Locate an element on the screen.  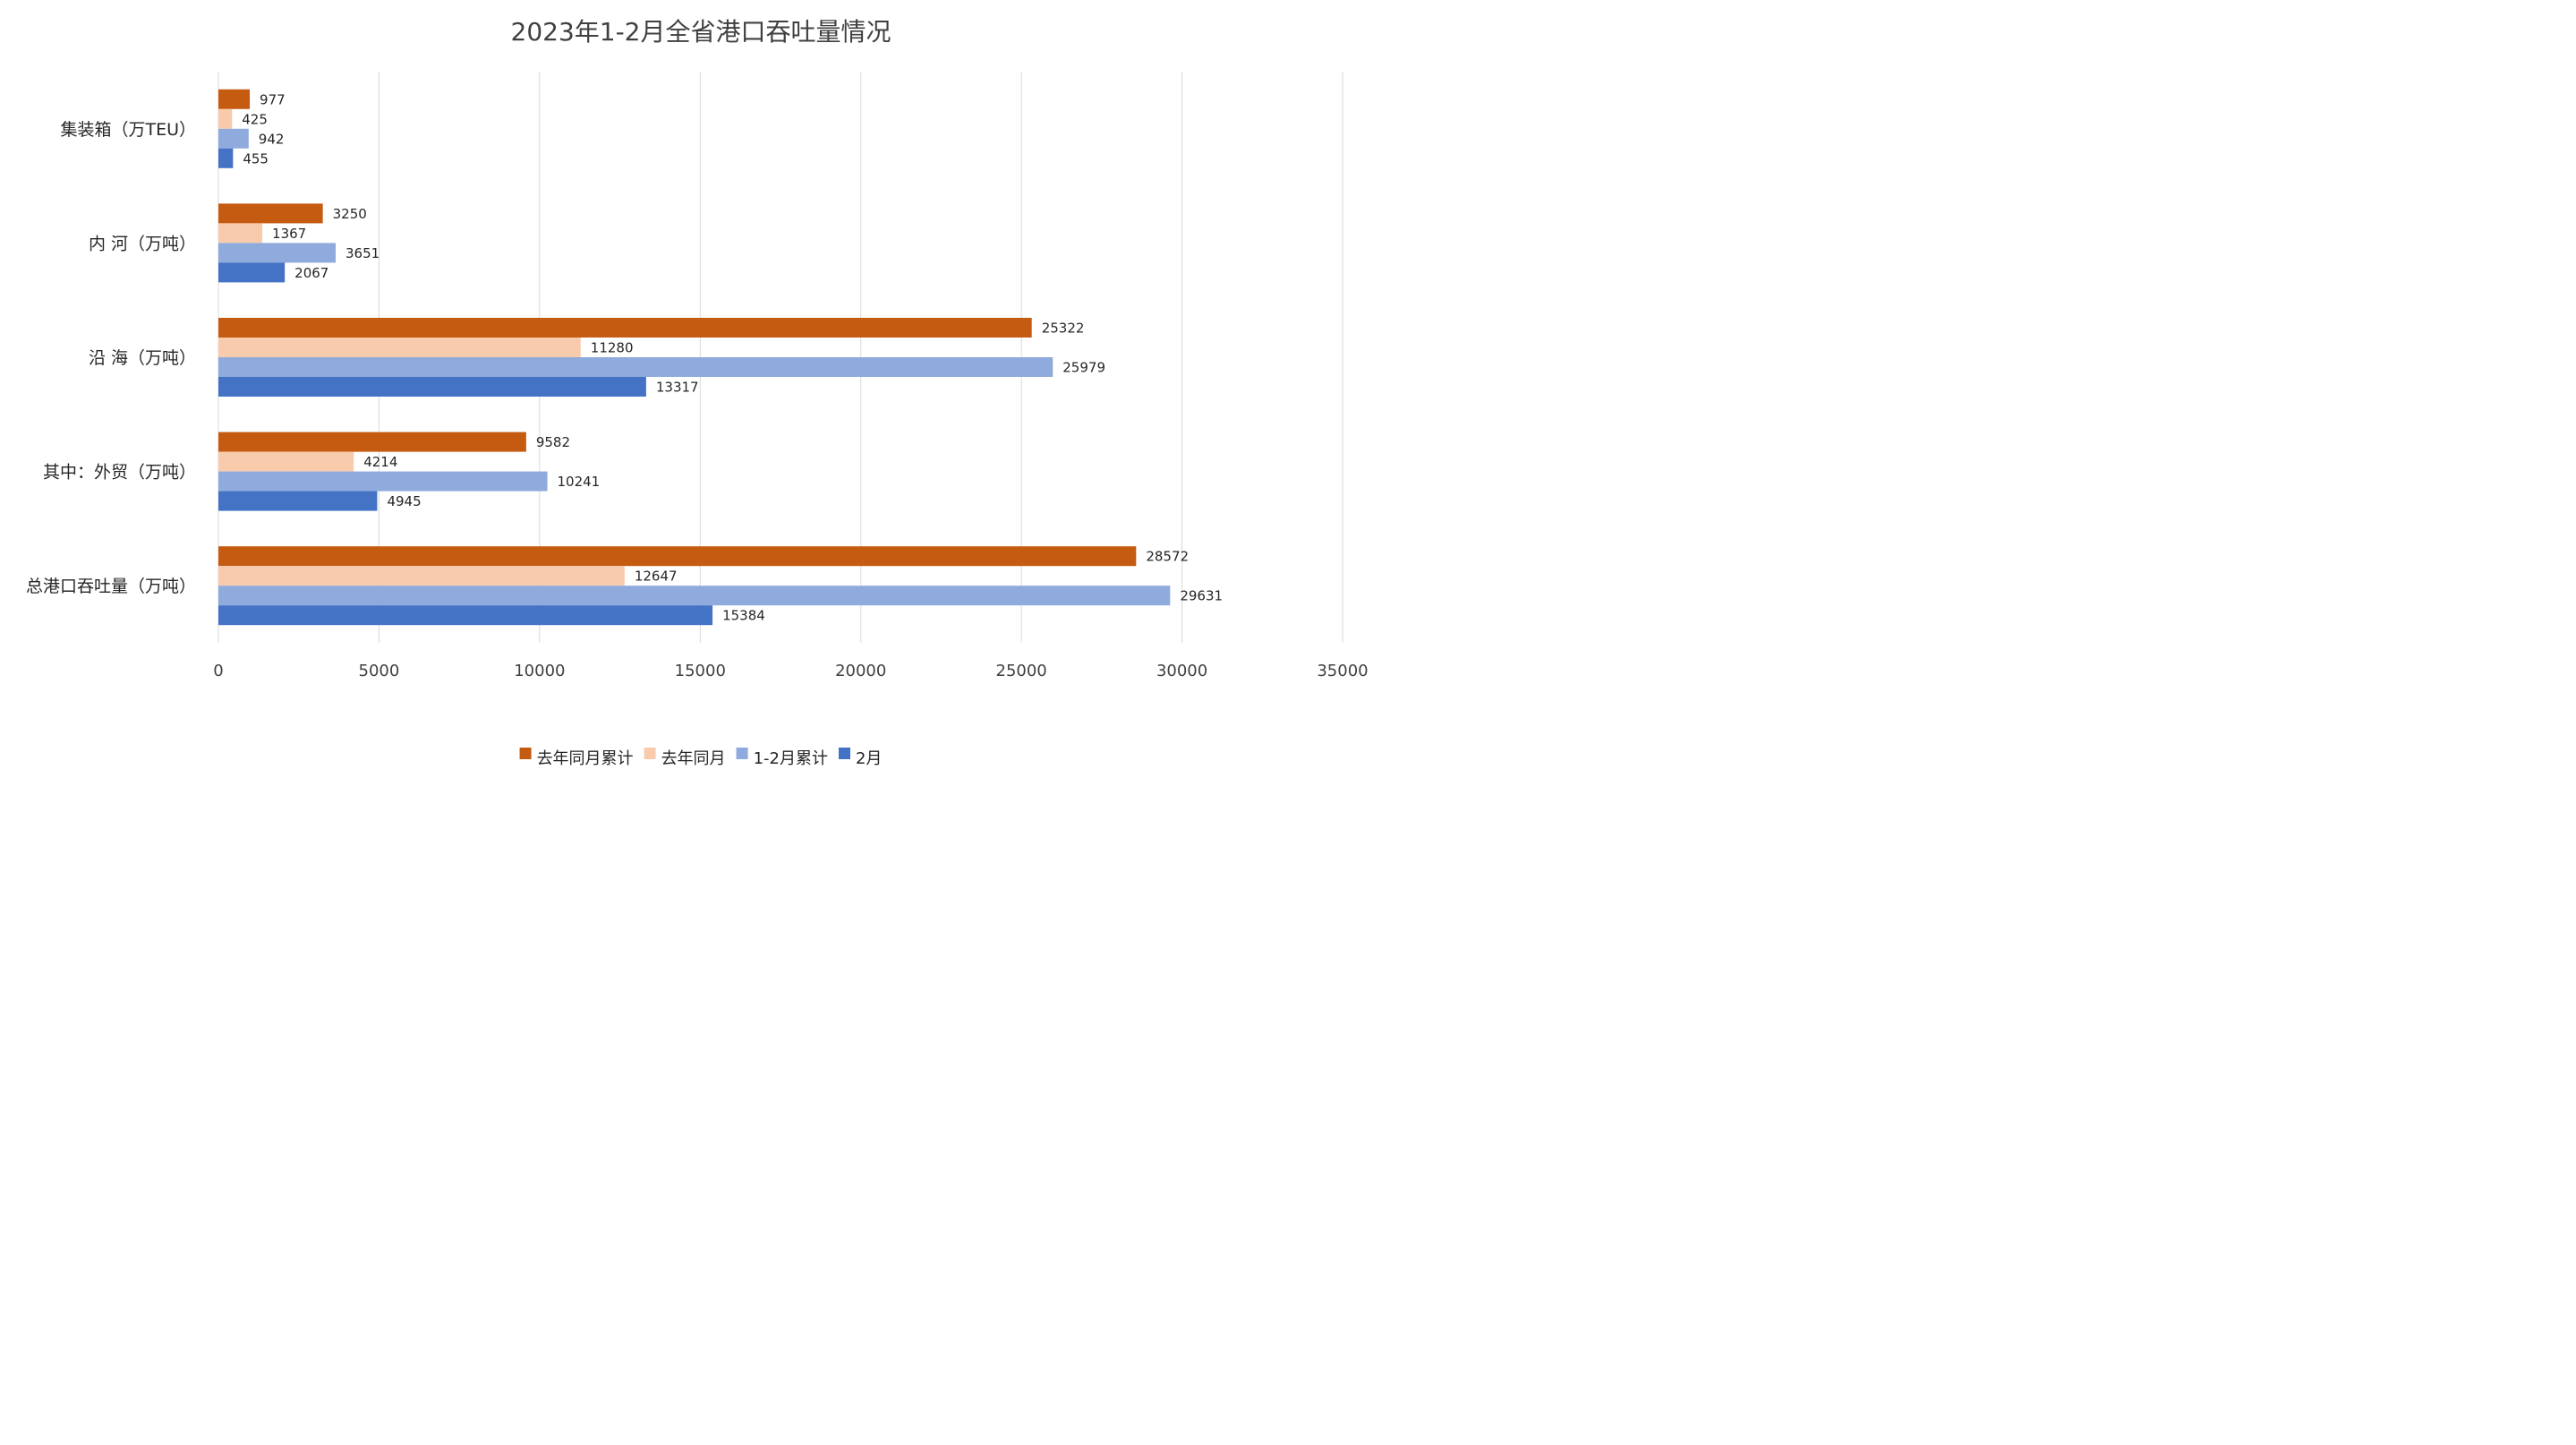
data-label: 977 is located at coordinates (273, 99).